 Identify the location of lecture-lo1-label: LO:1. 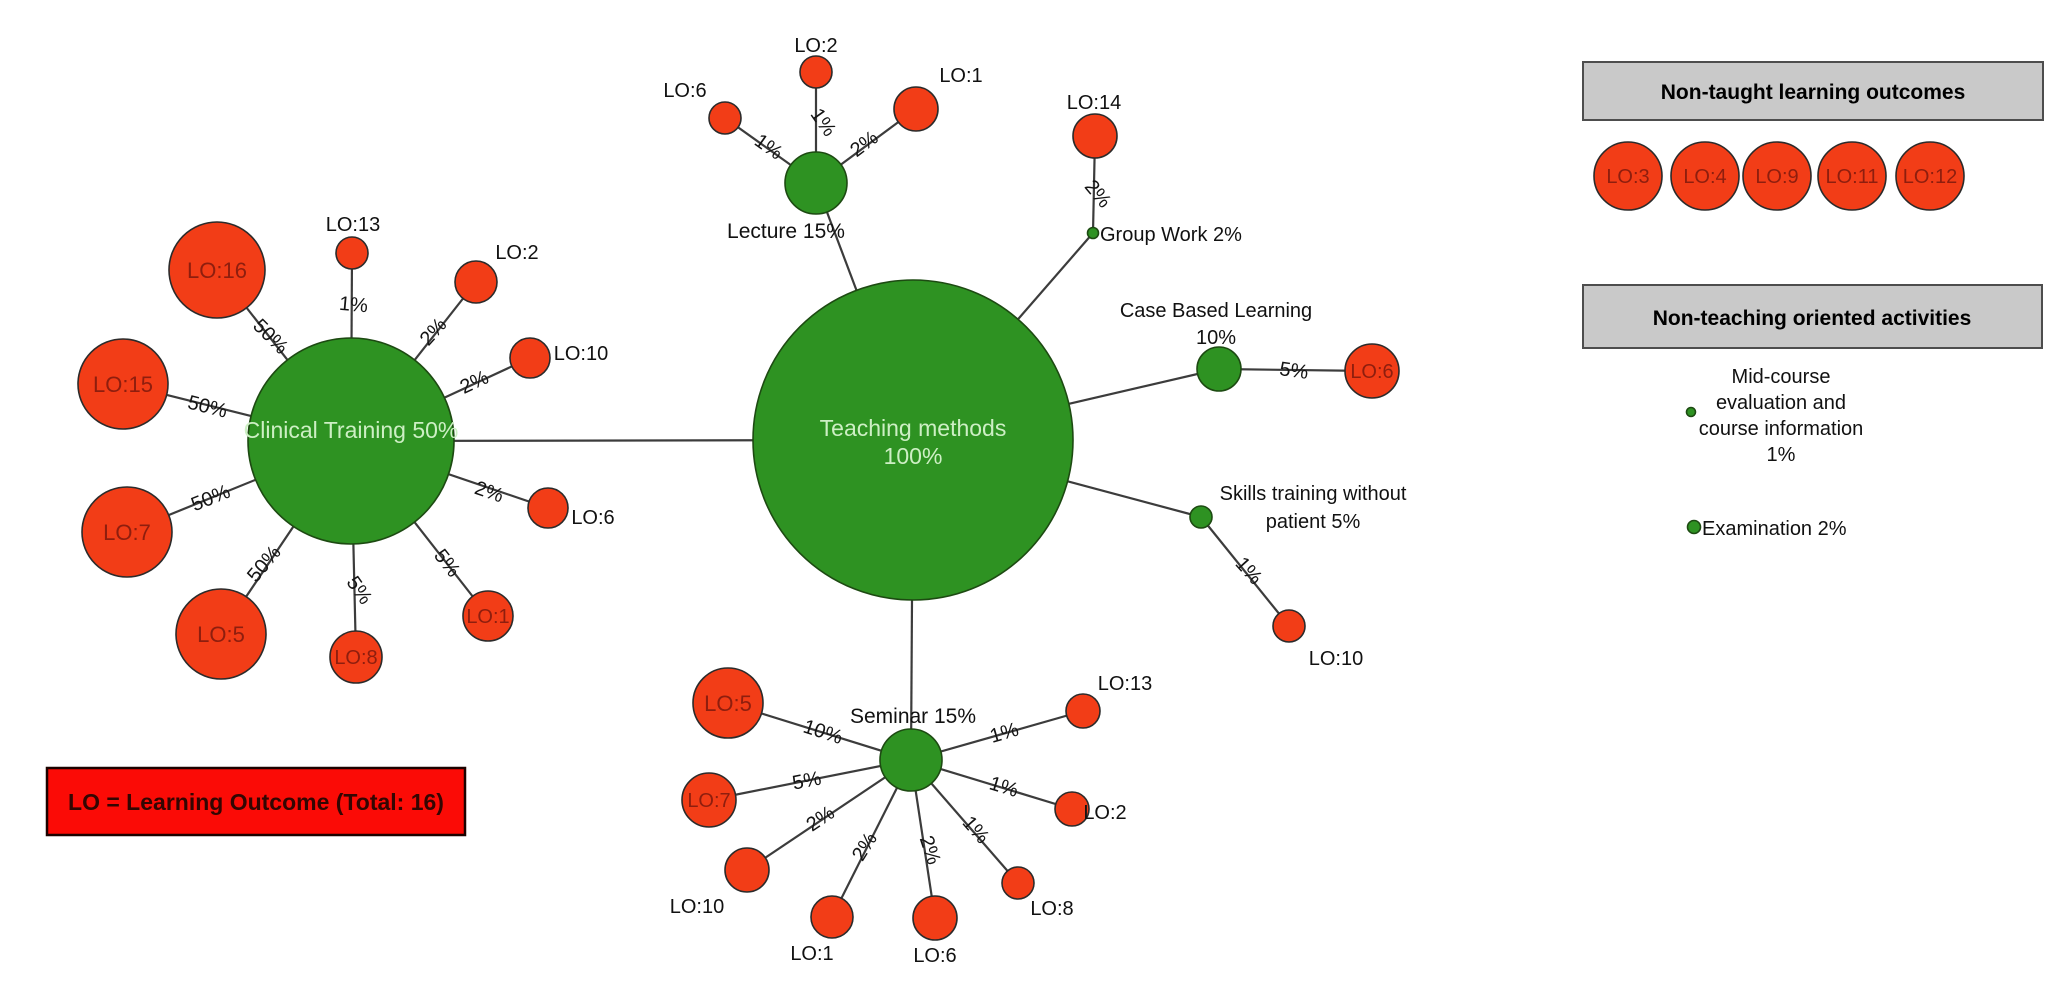
(960, 76).